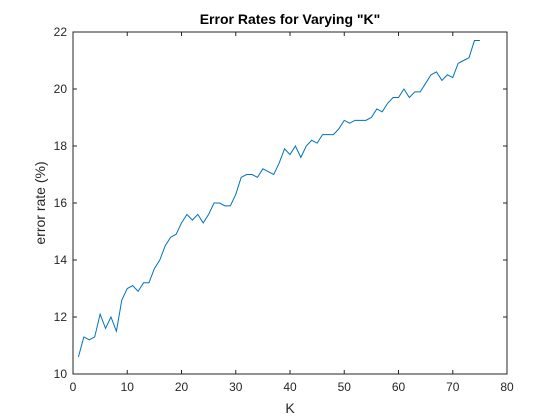  What do you see at coordinates (61, 146) in the screenshot?
I see `y-tick-label: 18` at bounding box center [61, 146].